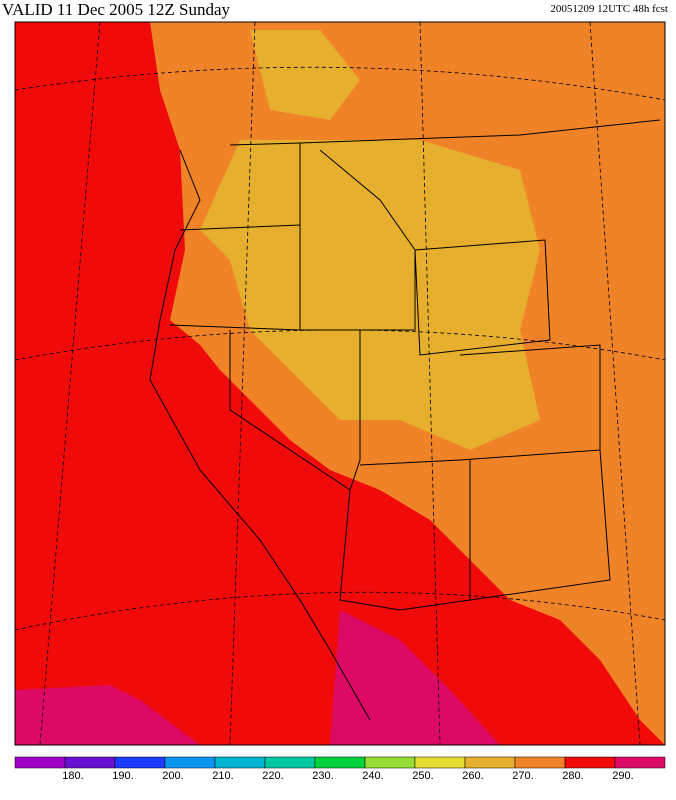  What do you see at coordinates (322, 776) in the screenshot?
I see `colorbar-label: 230.` at bounding box center [322, 776].